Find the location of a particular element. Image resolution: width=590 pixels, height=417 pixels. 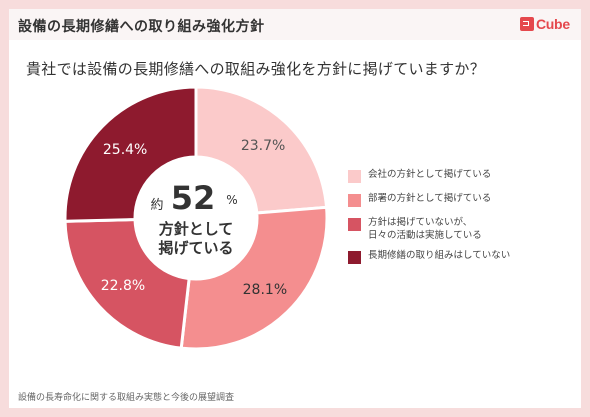

slice-labels: 23.7% 28.1% 22.8% 25.4% is located at coordinates (194, 218).